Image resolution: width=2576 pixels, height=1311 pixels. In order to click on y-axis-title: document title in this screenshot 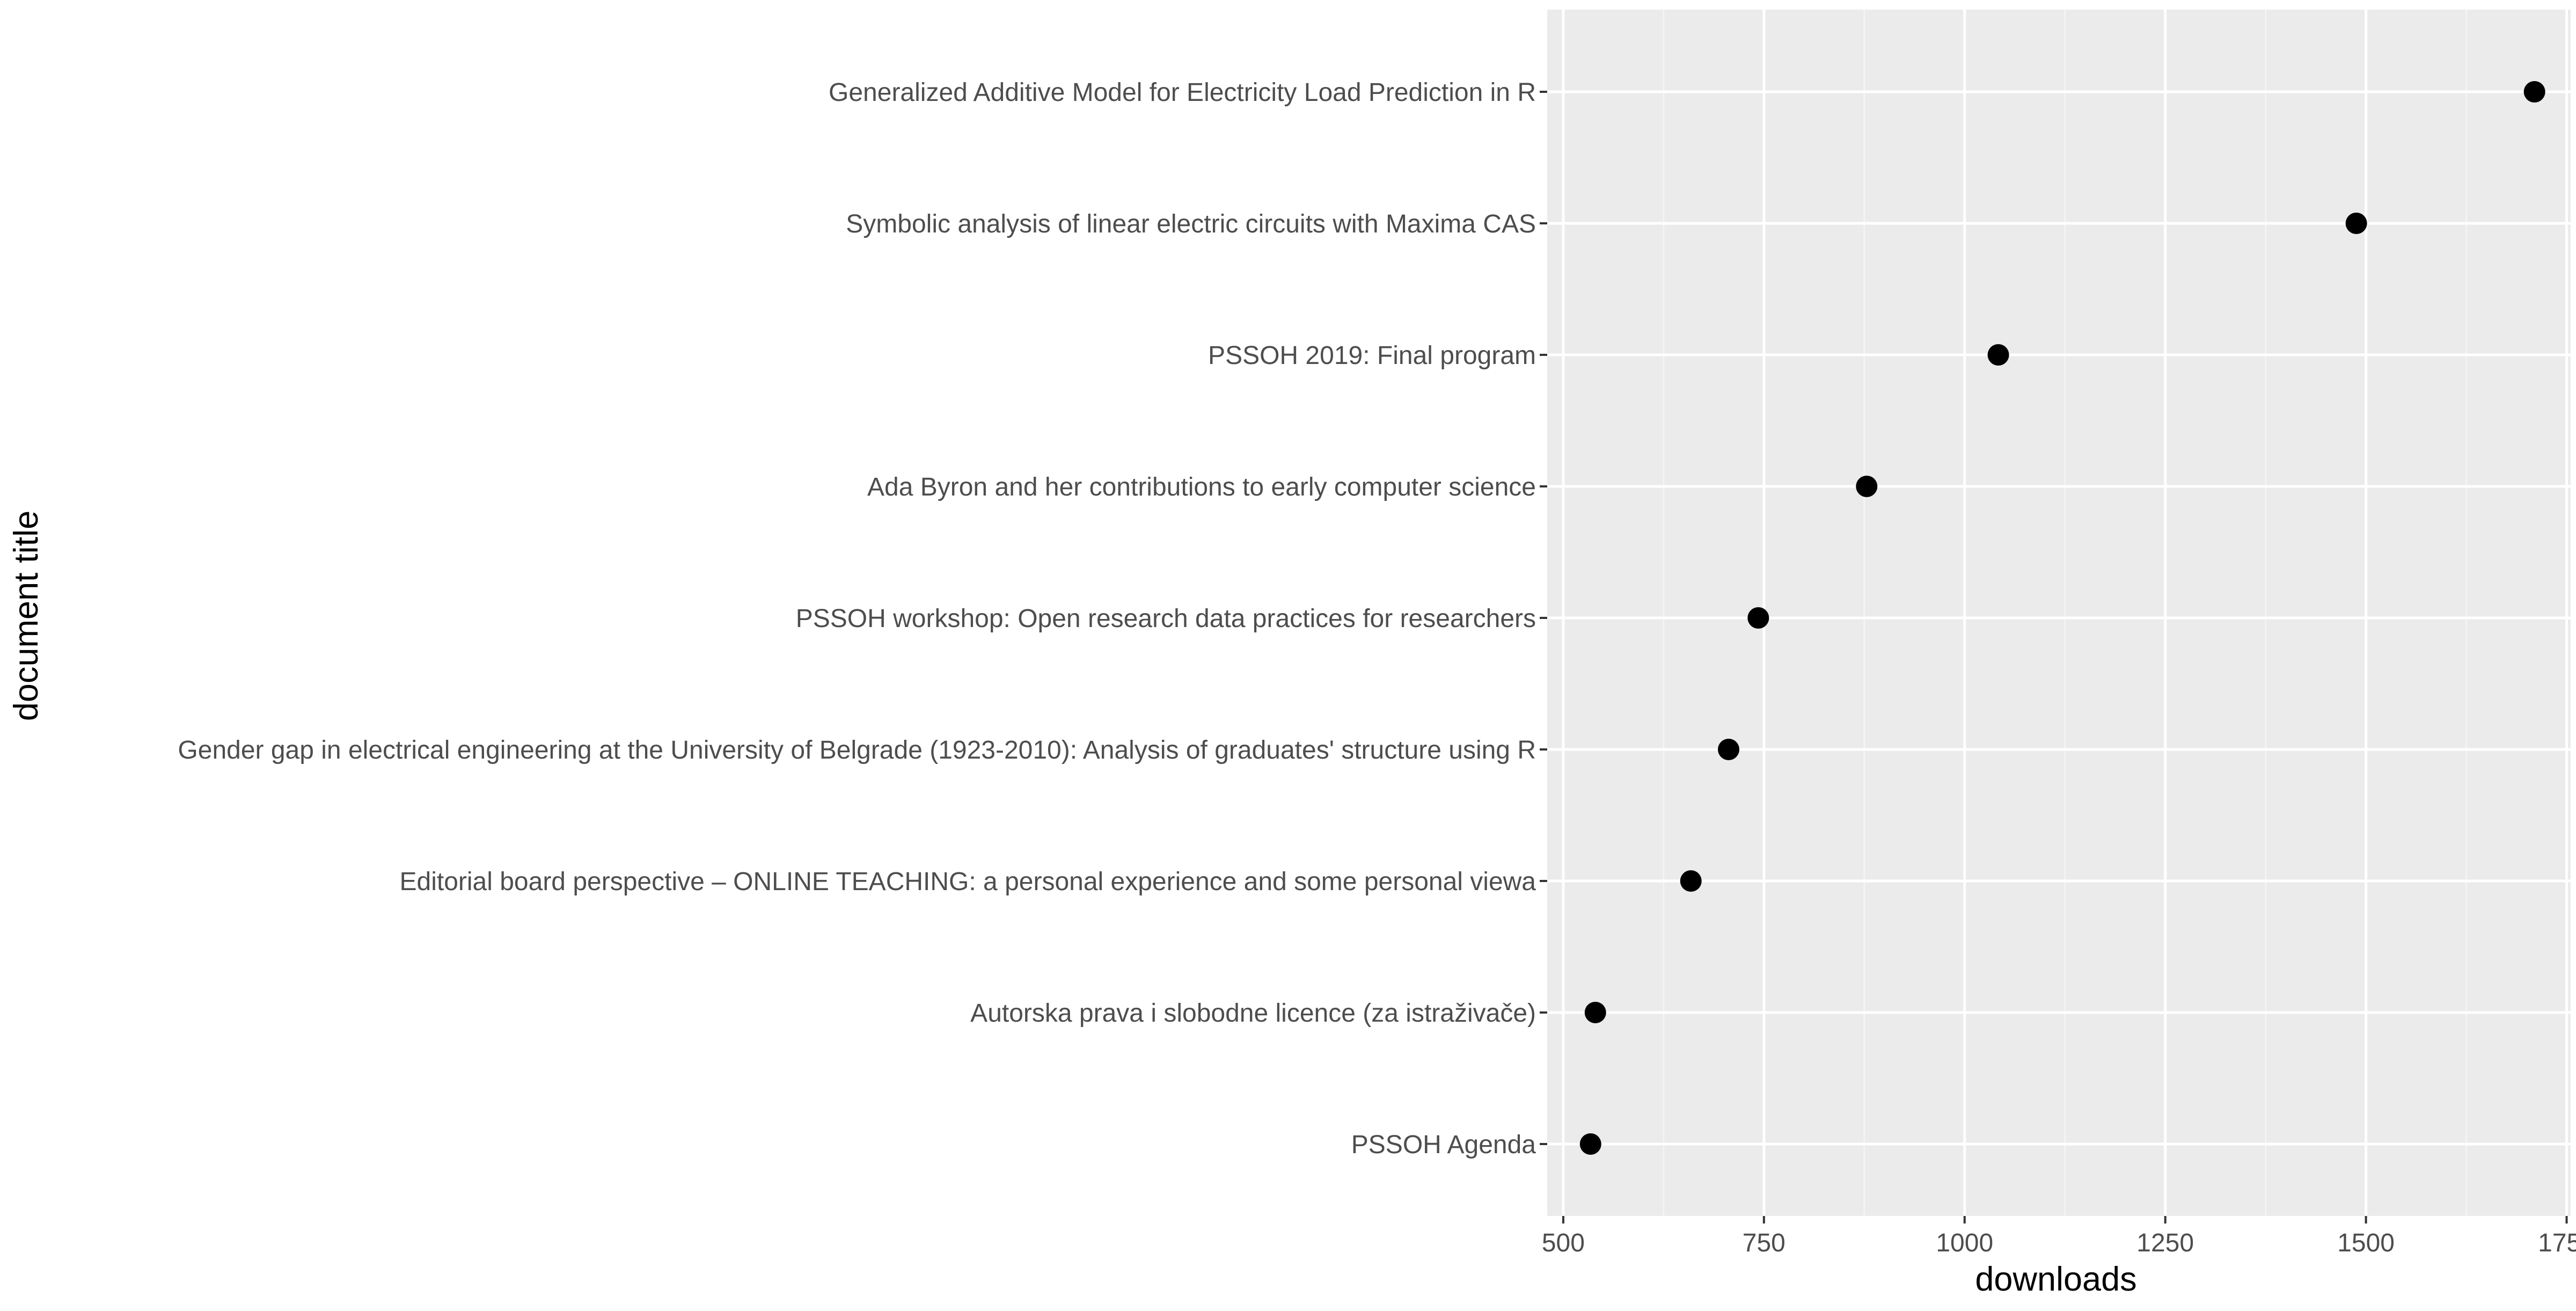, I will do `click(26, 616)`.